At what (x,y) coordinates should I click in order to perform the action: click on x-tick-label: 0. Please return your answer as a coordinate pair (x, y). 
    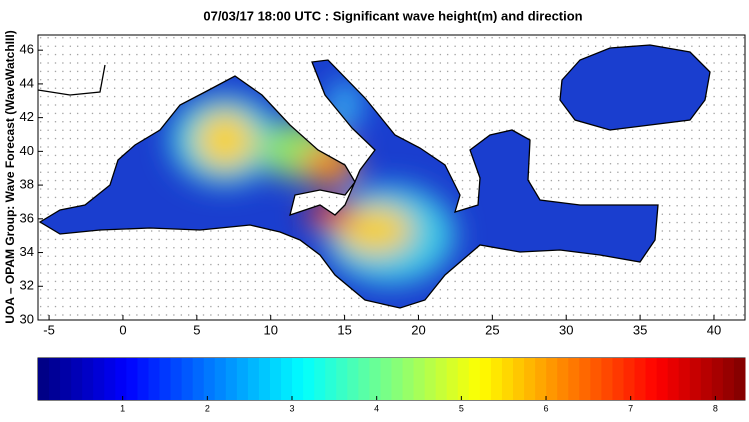
    Looking at the image, I should click on (122, 329).